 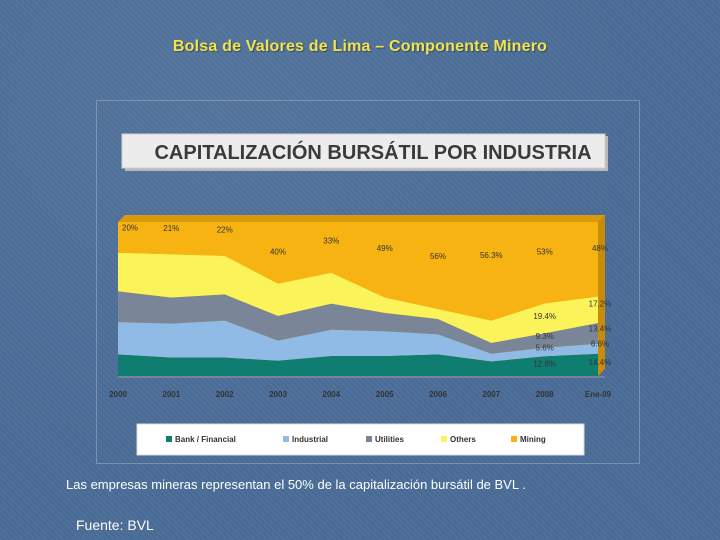 What do you see at coordinates (600, 362) in the screenshot?
I see `data-label-18: 14.4%` at bounding box center [600, 362].